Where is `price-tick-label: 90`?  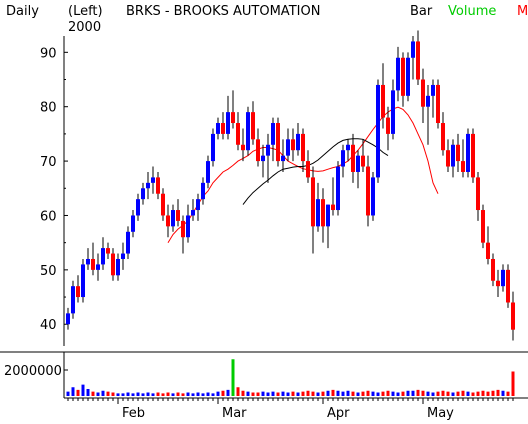
price-tick-label: 90 is located at coordinates (48, 53).